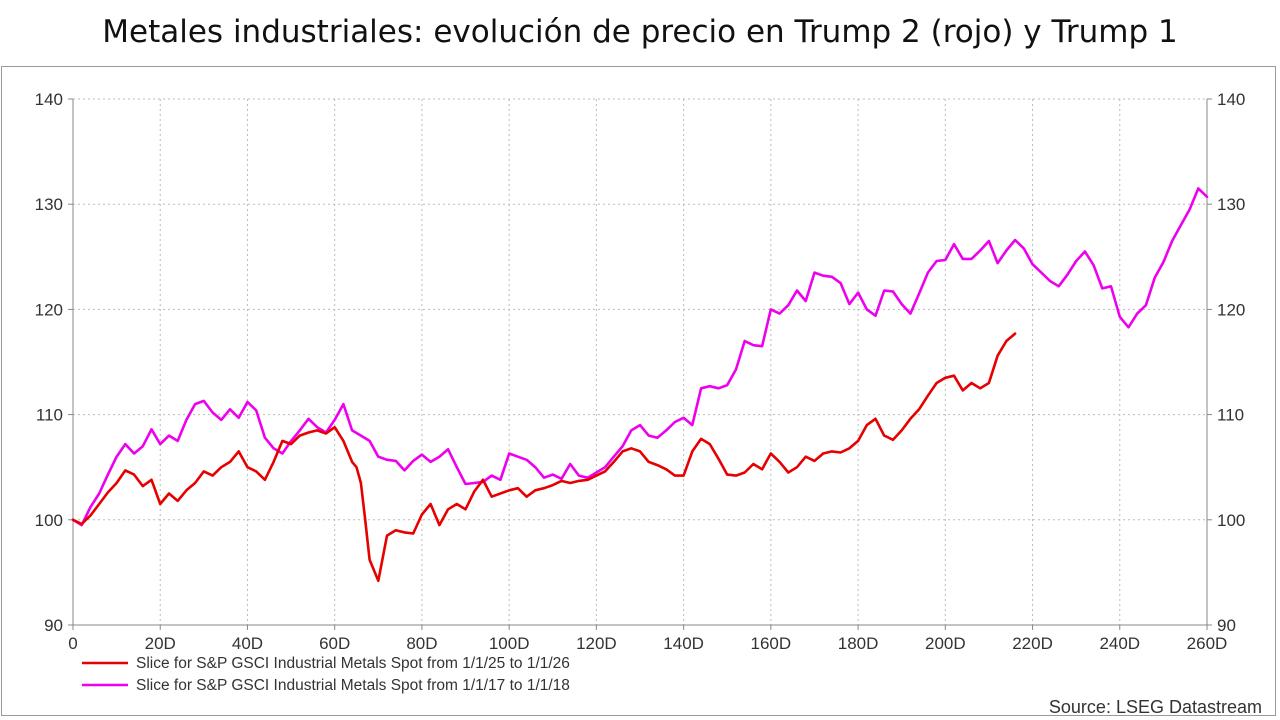 This screenshot has width=1280, height=720. What do you see at coordinates (1032, 643) in the screenshot?
I see `x-tick-label: 220D` at bounding box center [1032, 643].